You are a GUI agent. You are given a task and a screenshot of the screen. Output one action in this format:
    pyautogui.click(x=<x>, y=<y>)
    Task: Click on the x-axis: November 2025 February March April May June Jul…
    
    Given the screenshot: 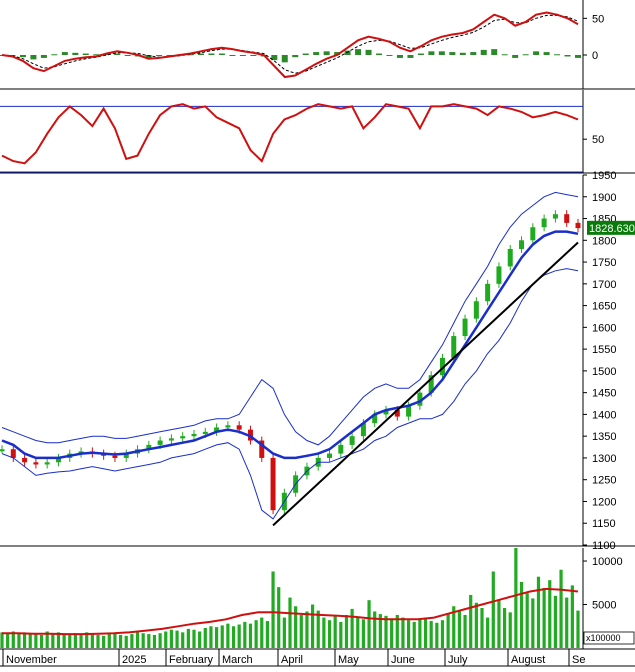 What is the action you would take?
    pyautogui.click(x=317, y=658)
    